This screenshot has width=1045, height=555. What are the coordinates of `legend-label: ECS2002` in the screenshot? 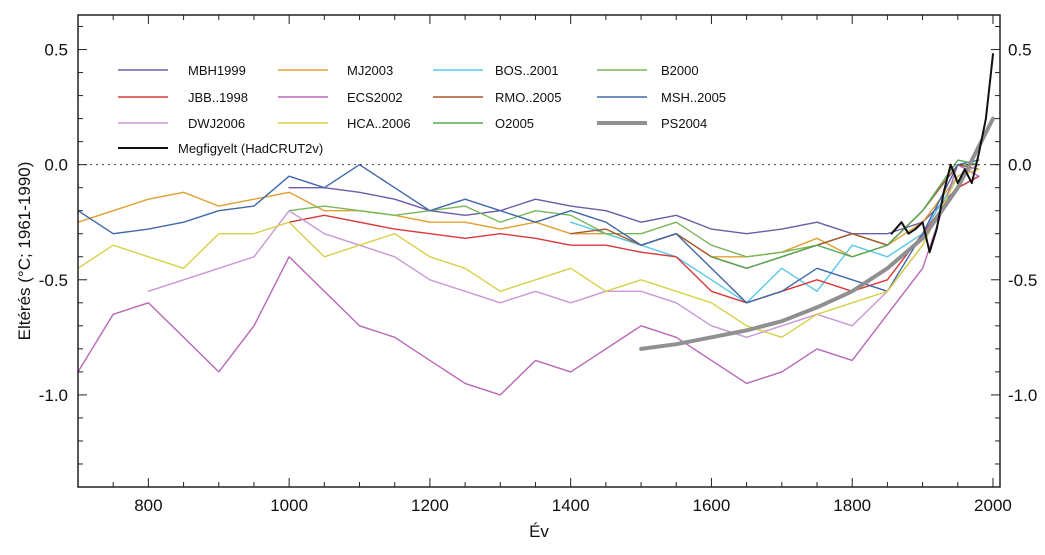 It's located at (375, 97).